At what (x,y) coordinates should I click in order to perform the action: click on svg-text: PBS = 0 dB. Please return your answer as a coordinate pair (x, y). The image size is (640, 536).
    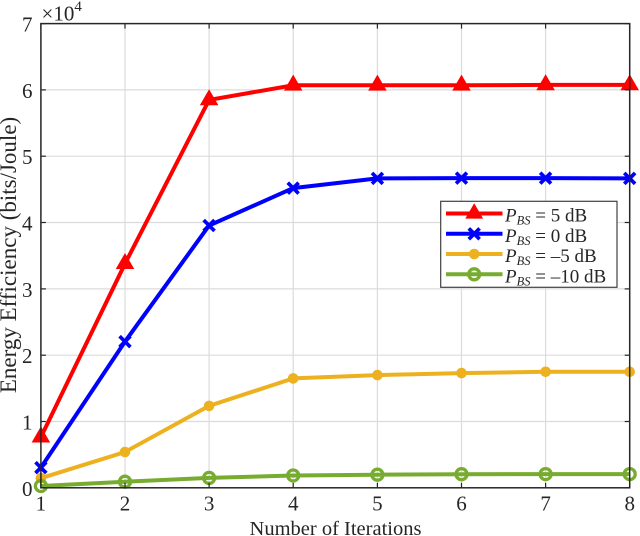
    Looking at the image, I should click on (545, 237).